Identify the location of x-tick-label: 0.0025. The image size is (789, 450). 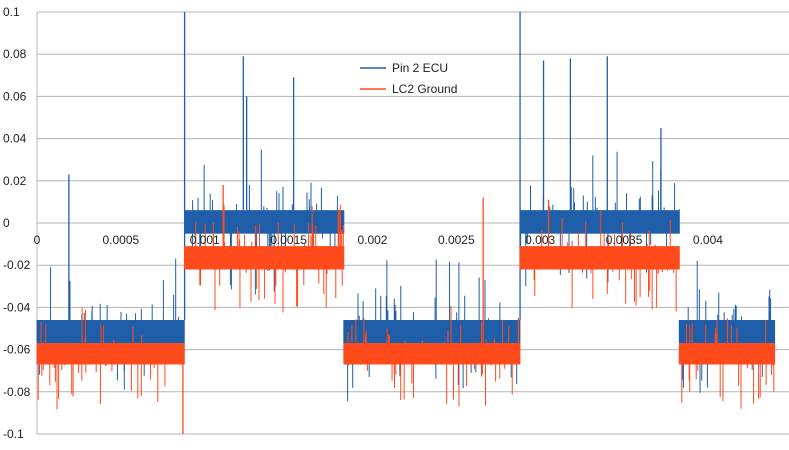
(456, 240).